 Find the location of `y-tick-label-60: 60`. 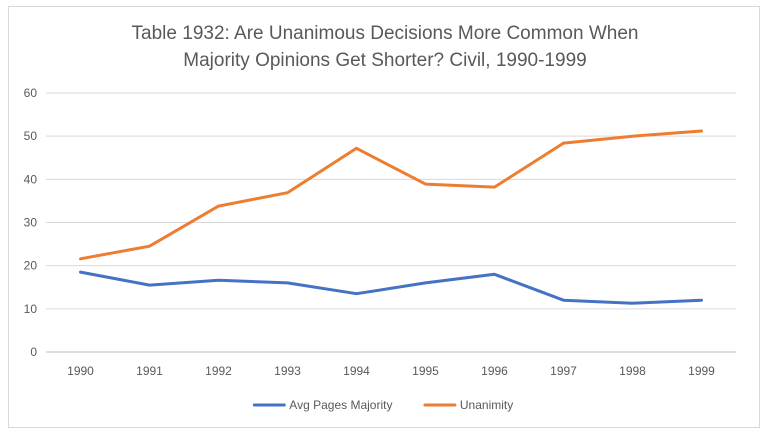

y-tick-label-60: 60 is located at coordinates (31, 93).